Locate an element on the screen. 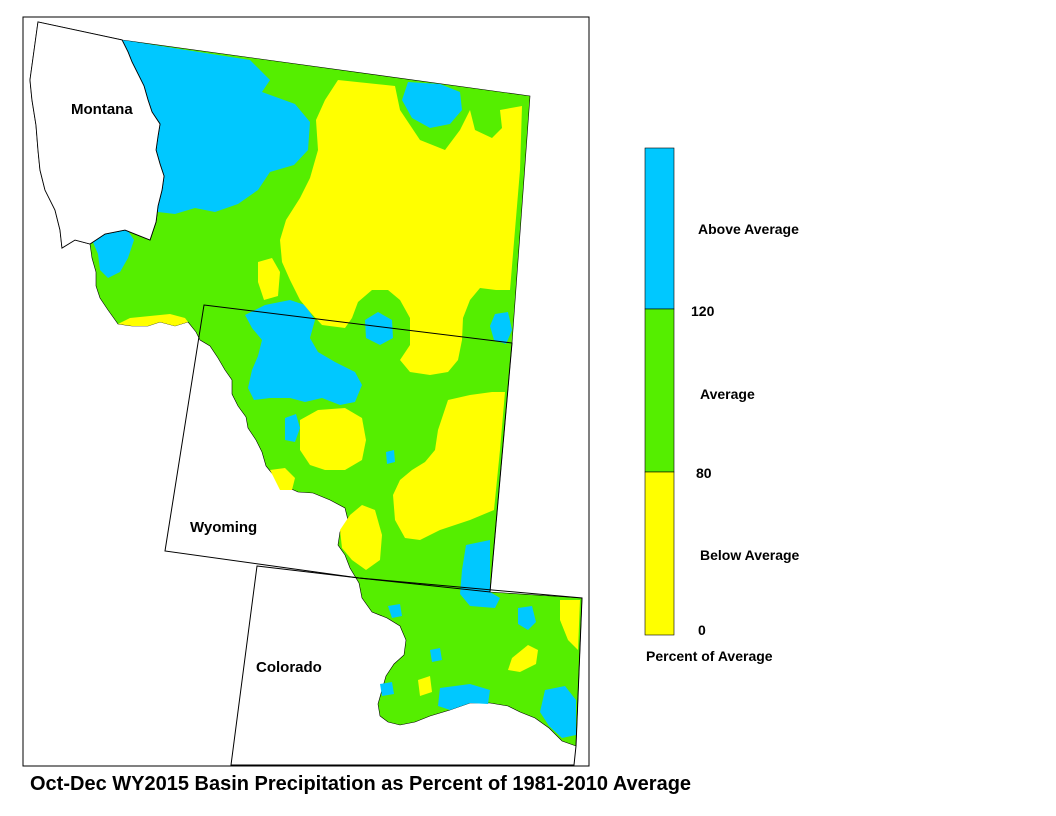 Image resolution: width=1056 pixels, height=816 pixels. legend-swatch-above is located at coordinates (659, 228).